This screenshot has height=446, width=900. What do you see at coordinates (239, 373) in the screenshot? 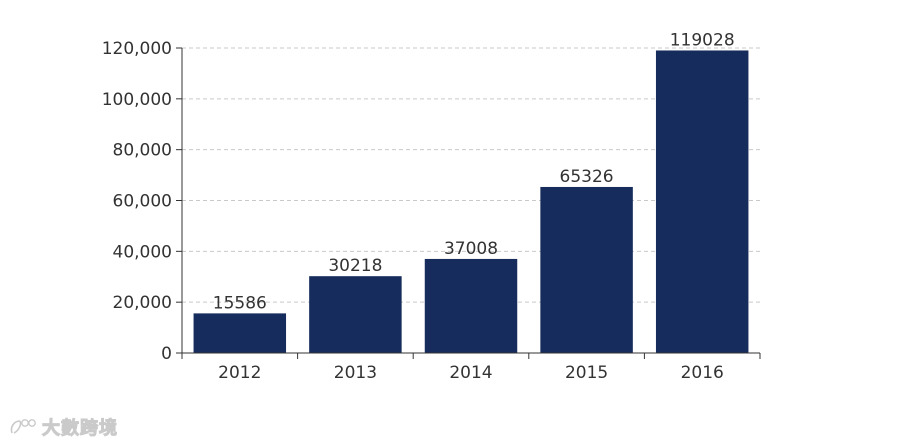
I see `x-tick-label: 2012` at bounding box center [239, 373].